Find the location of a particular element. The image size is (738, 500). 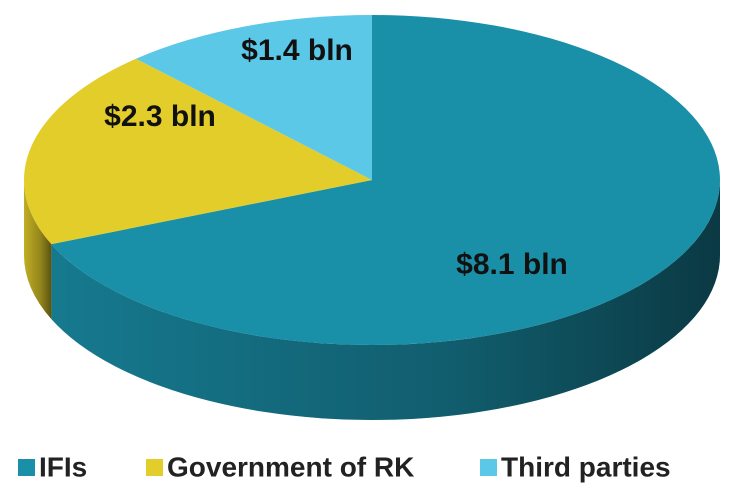

legend-label: Third parties is located at coordinates (586, 466).